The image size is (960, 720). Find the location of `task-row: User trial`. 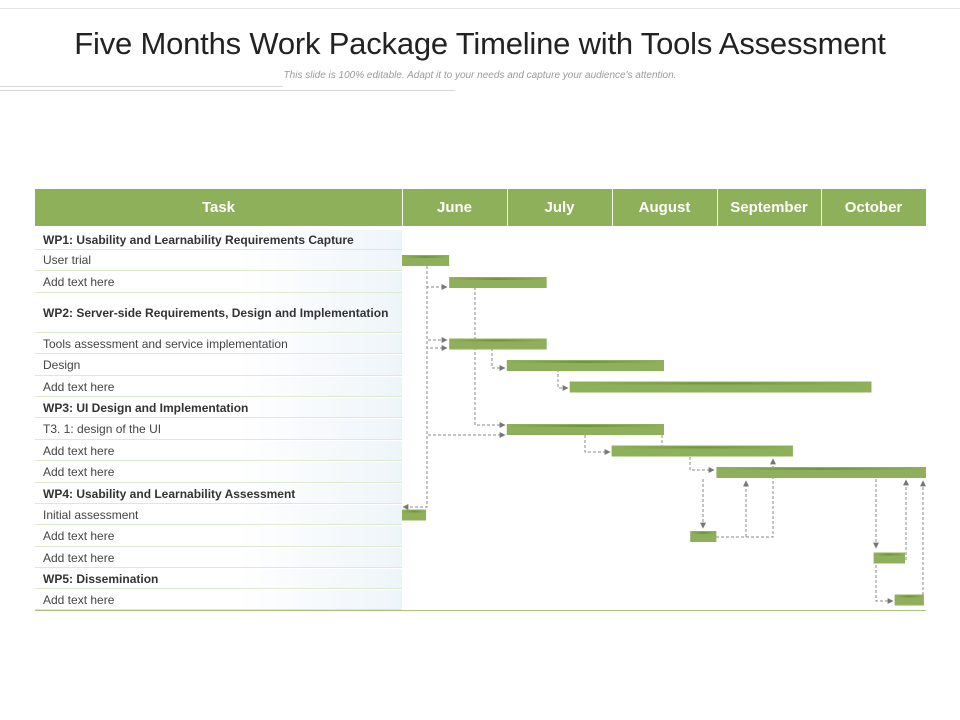

task-row: User trial is located at coordinates (218, 260).